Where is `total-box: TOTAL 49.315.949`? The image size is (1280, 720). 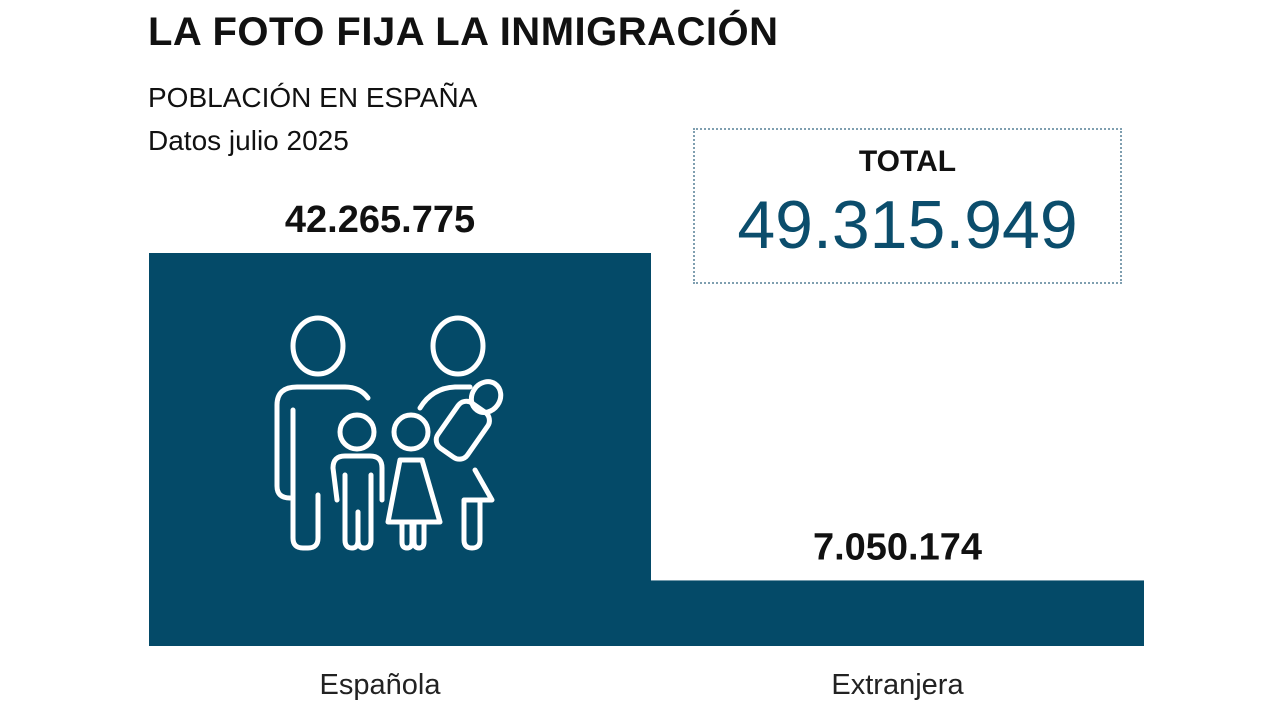
total-box: TOTAL 49.315.949 is located at coordinates (907, 206).